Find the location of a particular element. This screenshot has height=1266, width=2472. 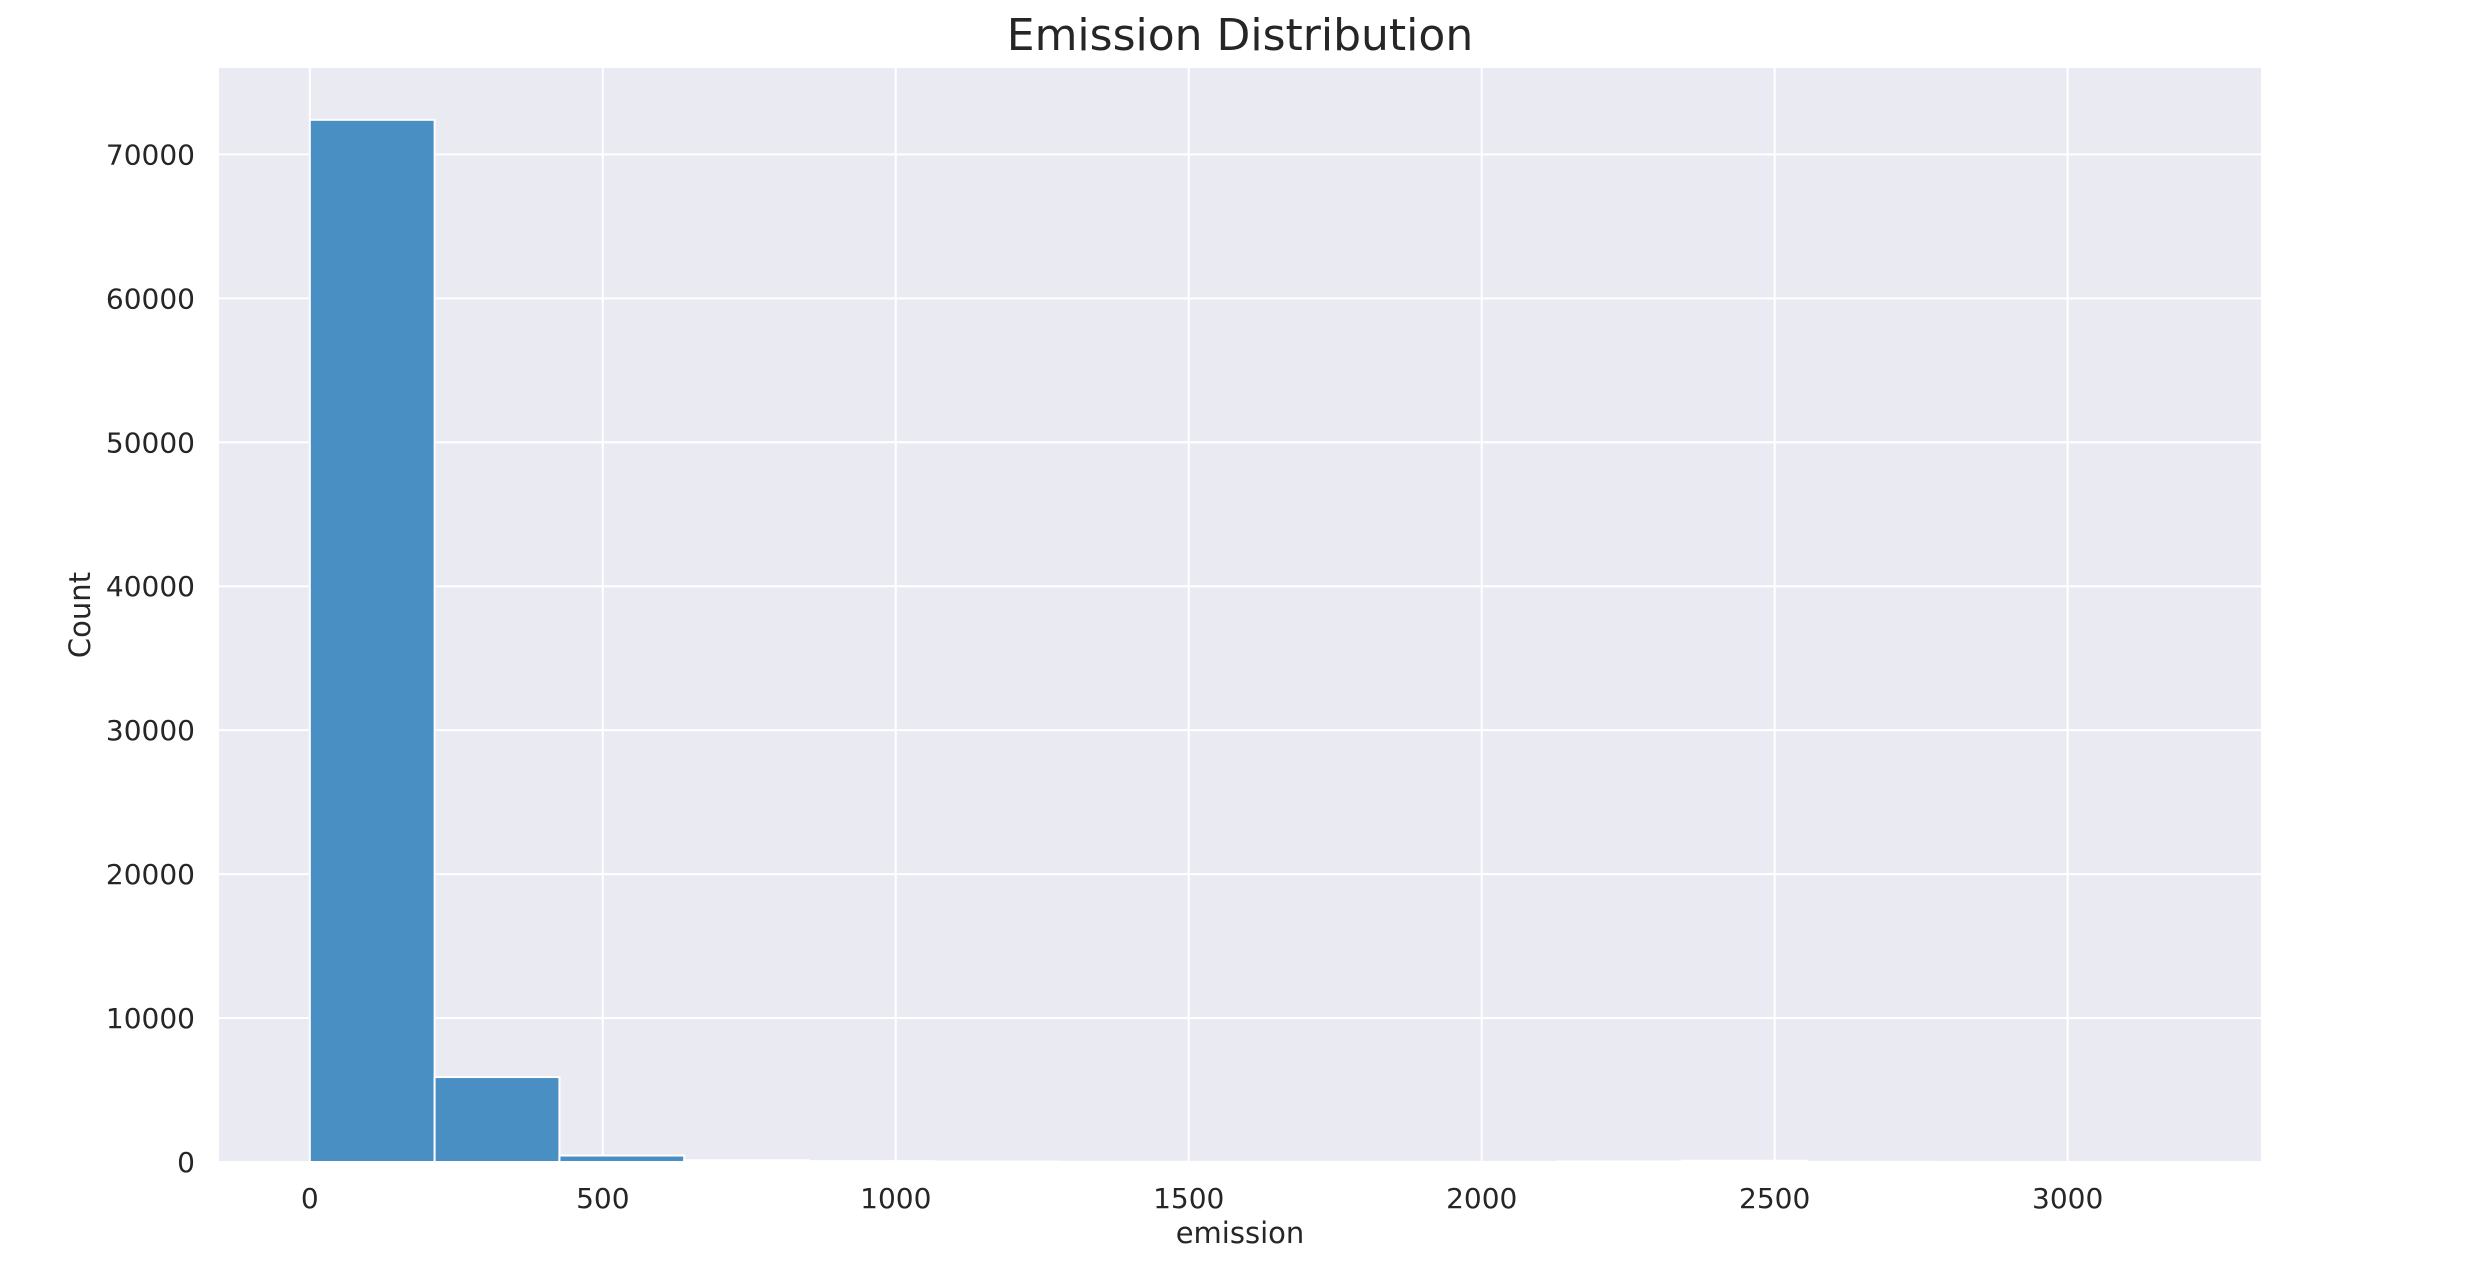

x-axis-ticks: 0 500 1000 1500 2000 2500 3000 is located at coordinates (1202, 1198).